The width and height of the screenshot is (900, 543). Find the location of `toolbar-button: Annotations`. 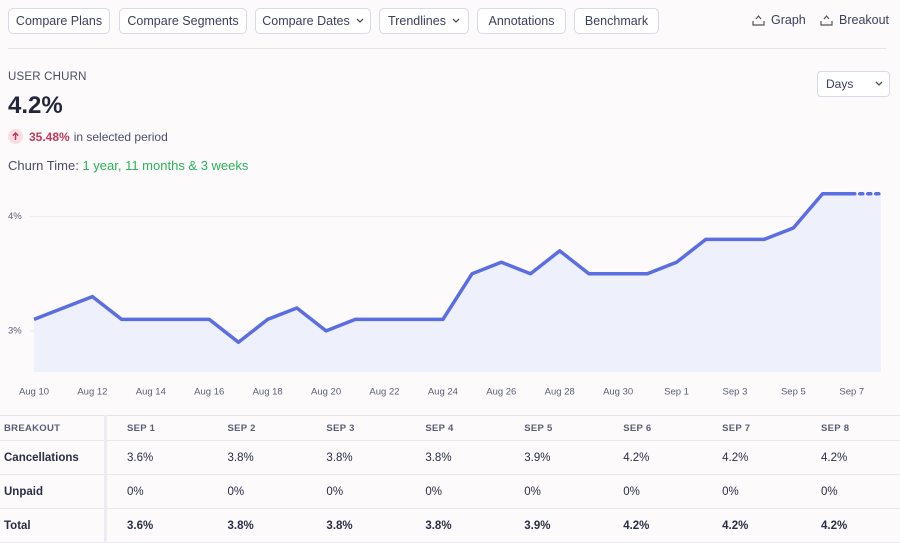

toolbar-button: Annotations is located at coordinates (521, 21).